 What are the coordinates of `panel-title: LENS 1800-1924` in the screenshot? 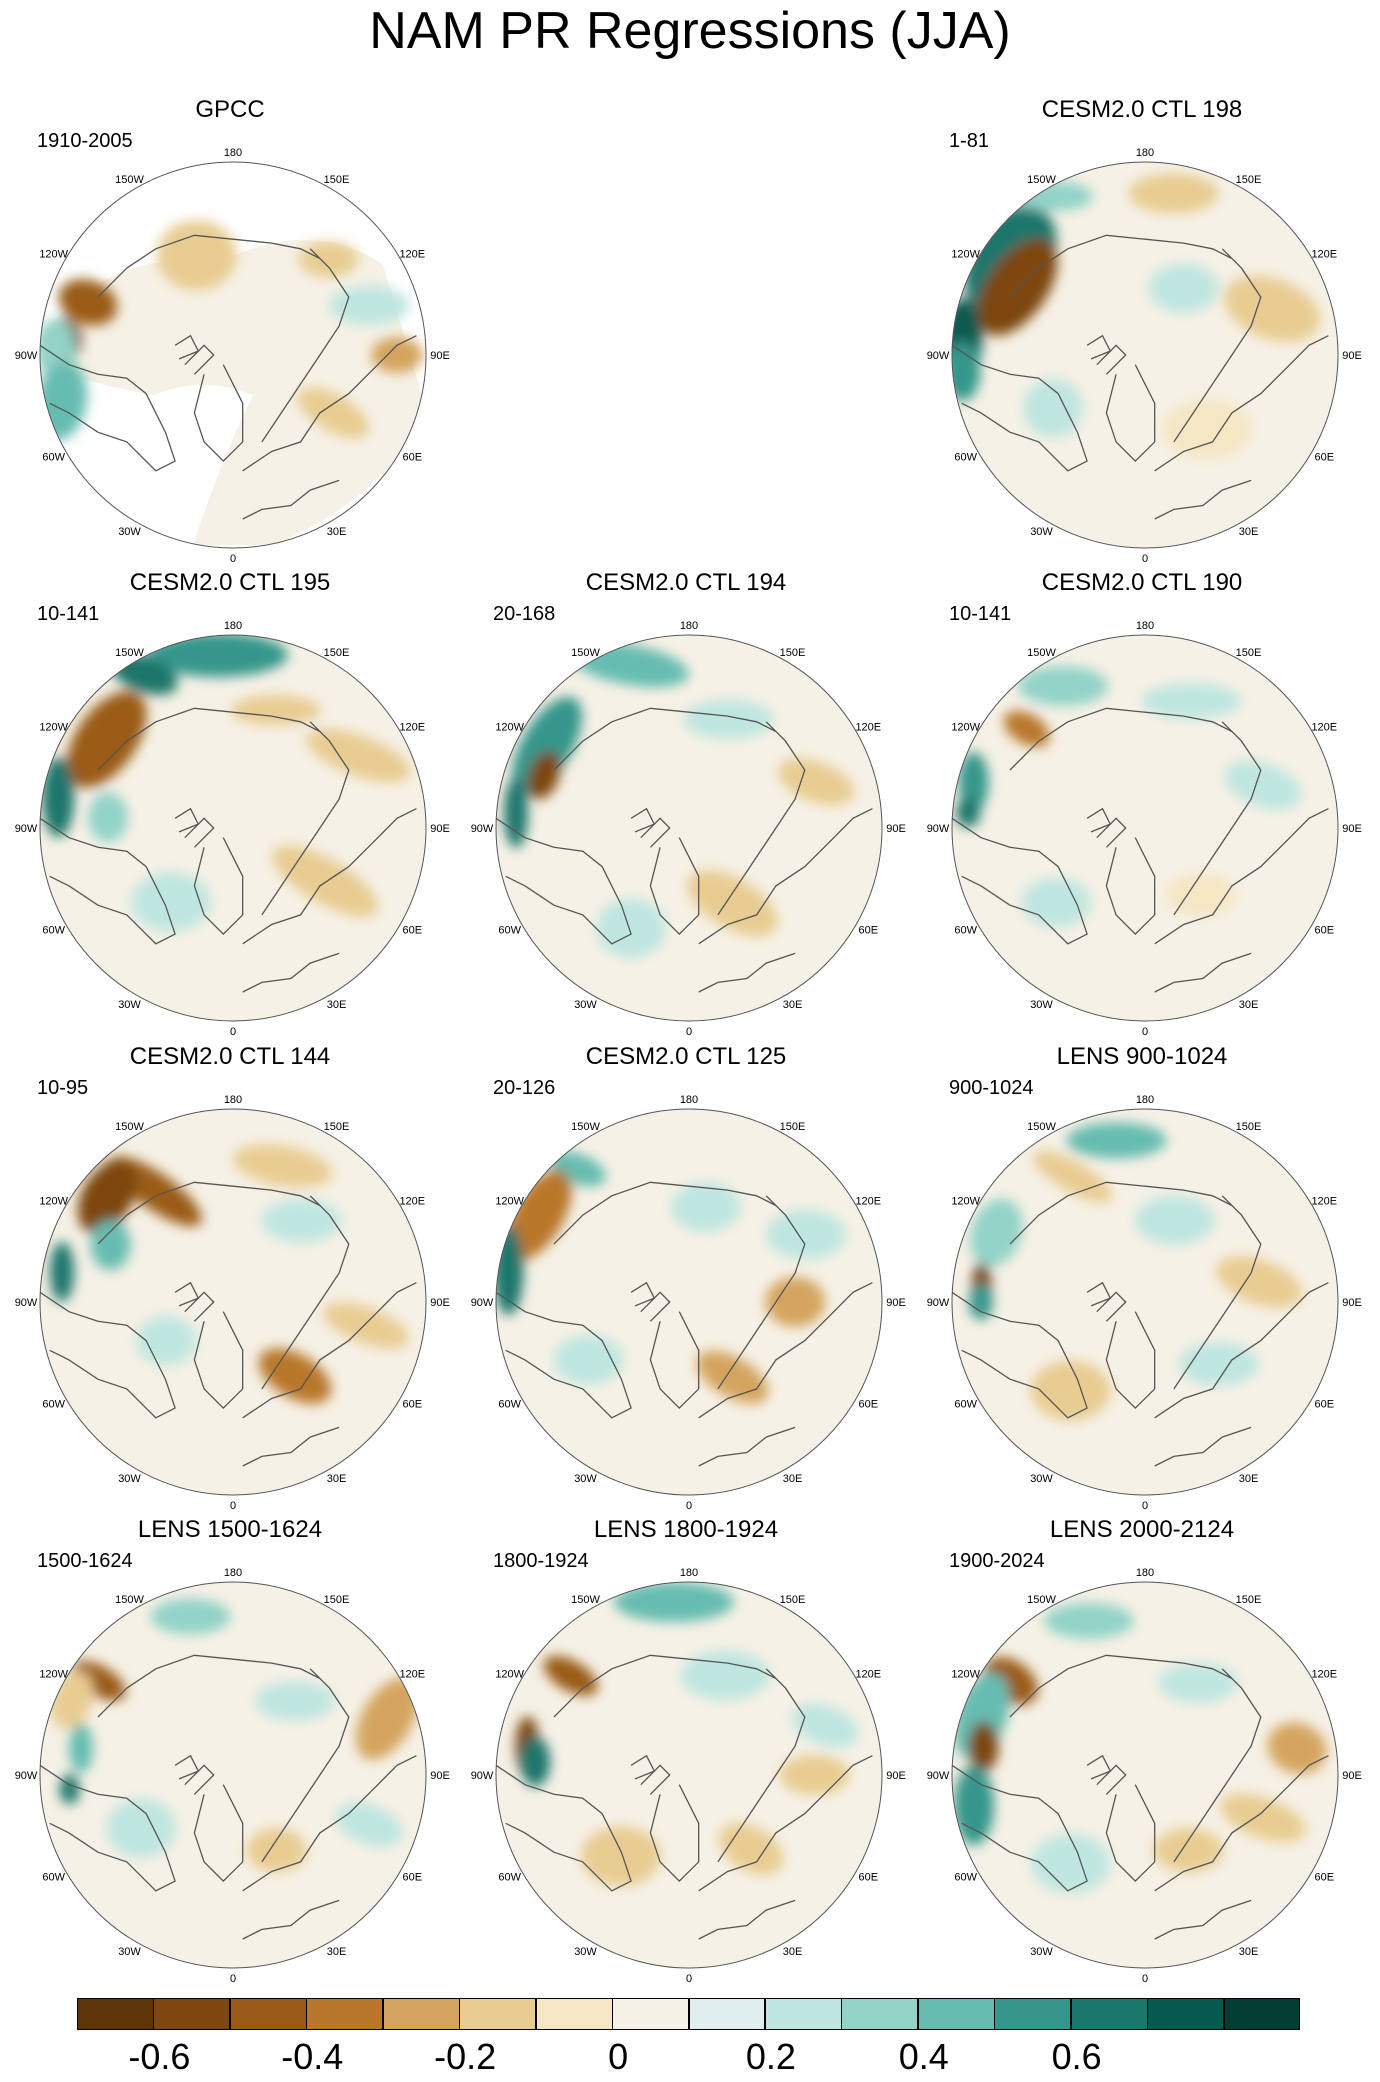 It's located at (686, 1529).